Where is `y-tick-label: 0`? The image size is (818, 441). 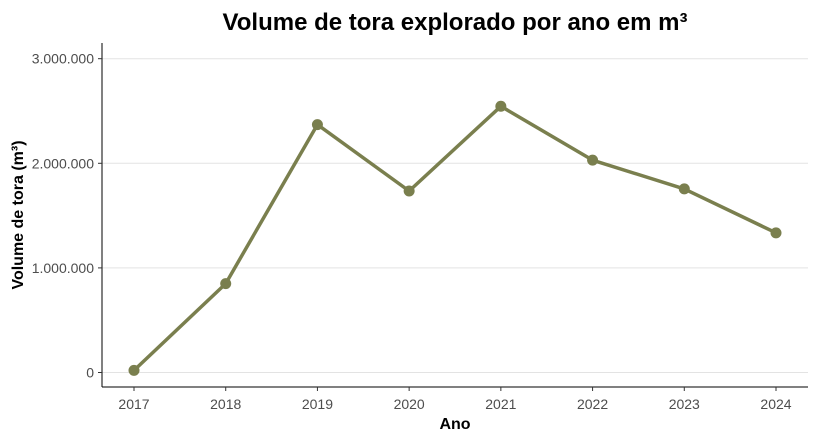 y-tick-label: 0 is located at coordinates (90, 373).